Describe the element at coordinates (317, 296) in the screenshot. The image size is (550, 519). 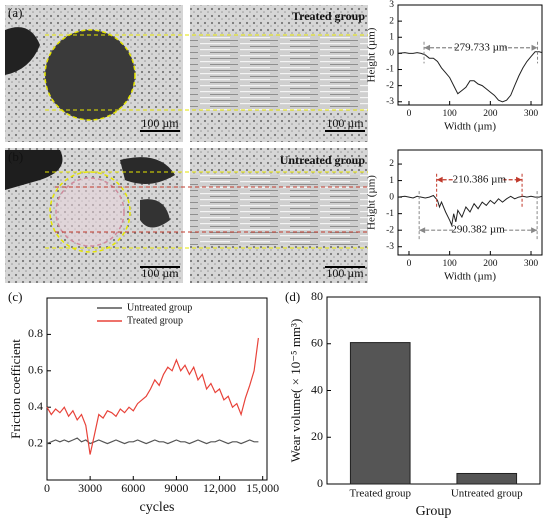
I see `y-tick-label: 80` at that location.